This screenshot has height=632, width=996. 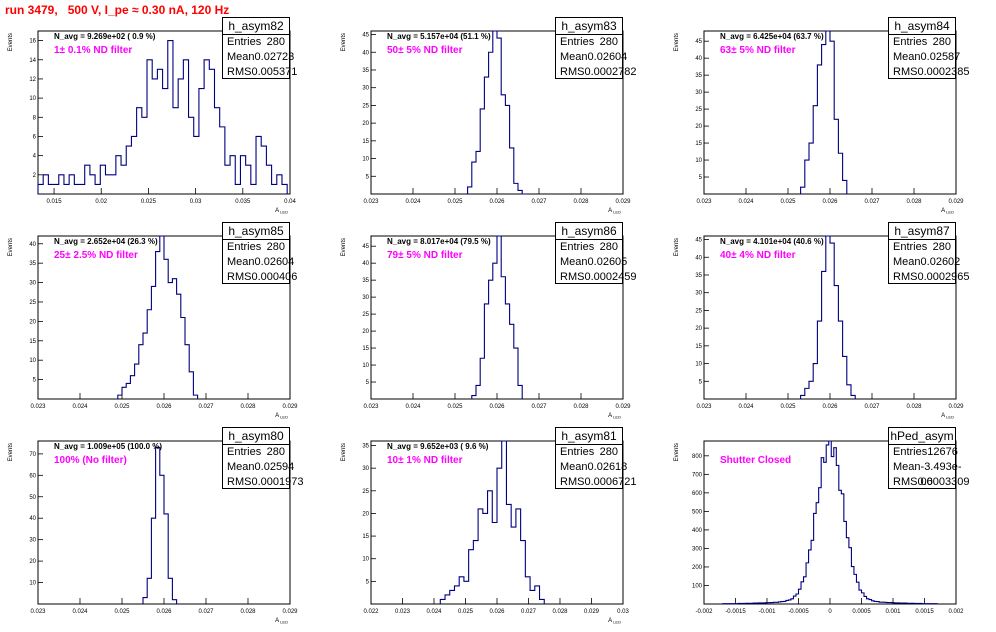 What do you see at coordinates (772, 36) in the screenshot?
I see `navg-label: N_avg = 6.425e+04 (63.7 %)` at bounding box center [772, 36].